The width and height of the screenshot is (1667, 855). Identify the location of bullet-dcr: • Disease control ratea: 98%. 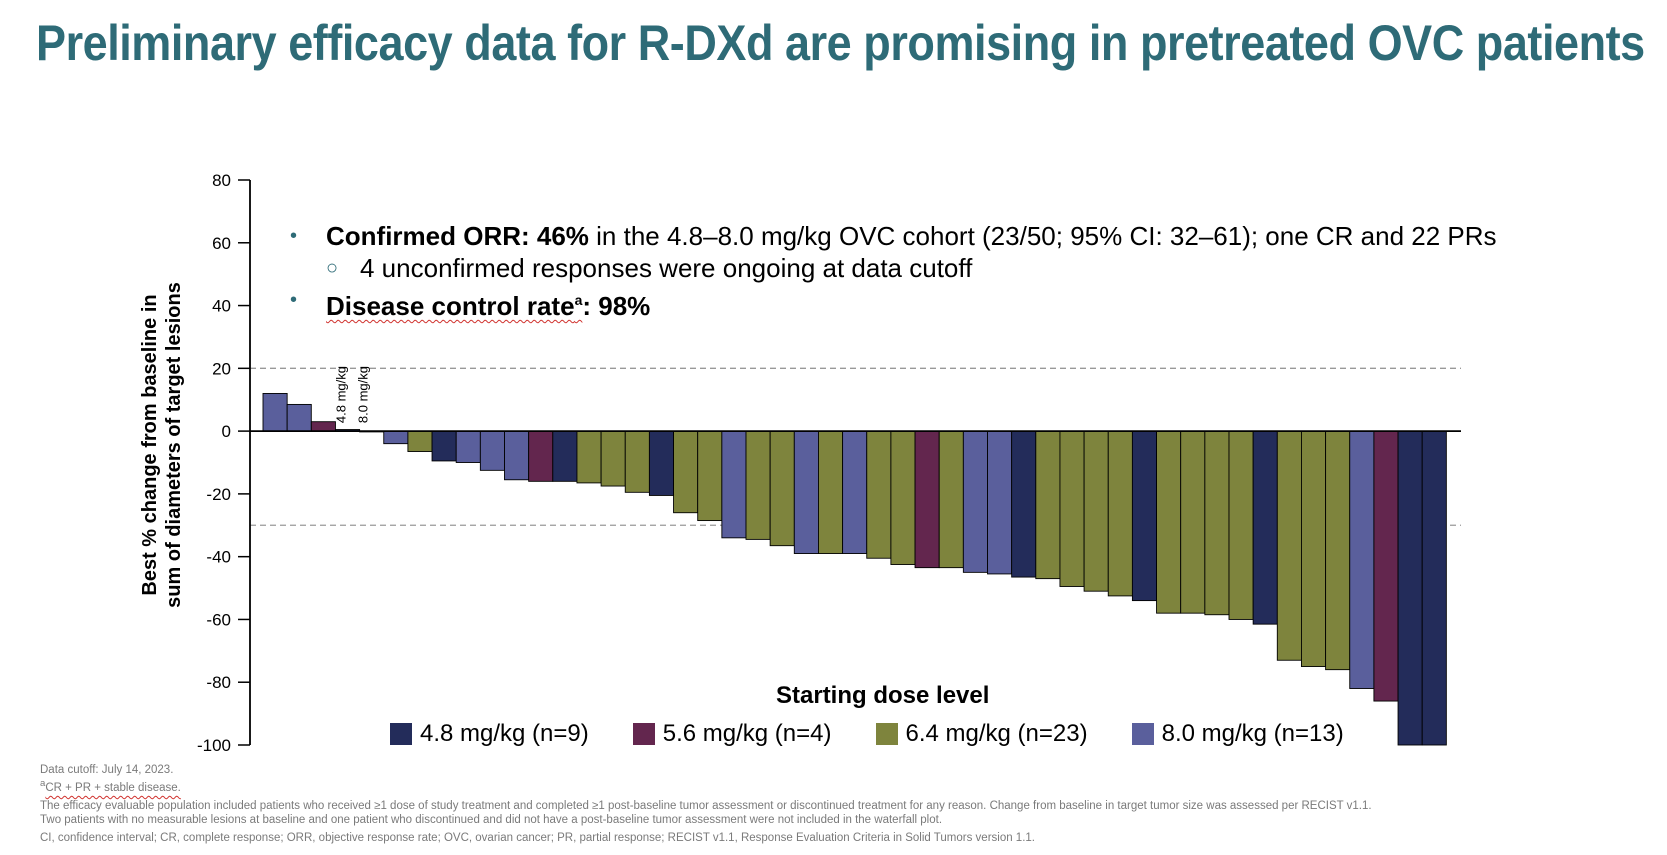
(893, 303).